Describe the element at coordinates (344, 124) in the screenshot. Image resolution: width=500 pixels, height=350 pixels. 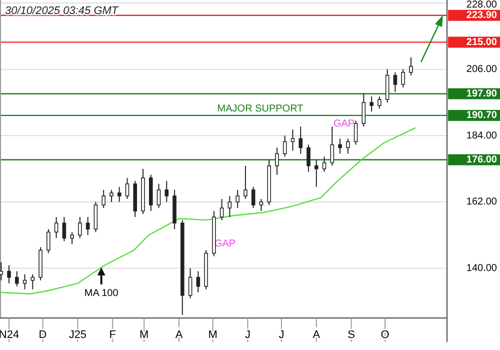
I see `annotation: GAP` at that location.